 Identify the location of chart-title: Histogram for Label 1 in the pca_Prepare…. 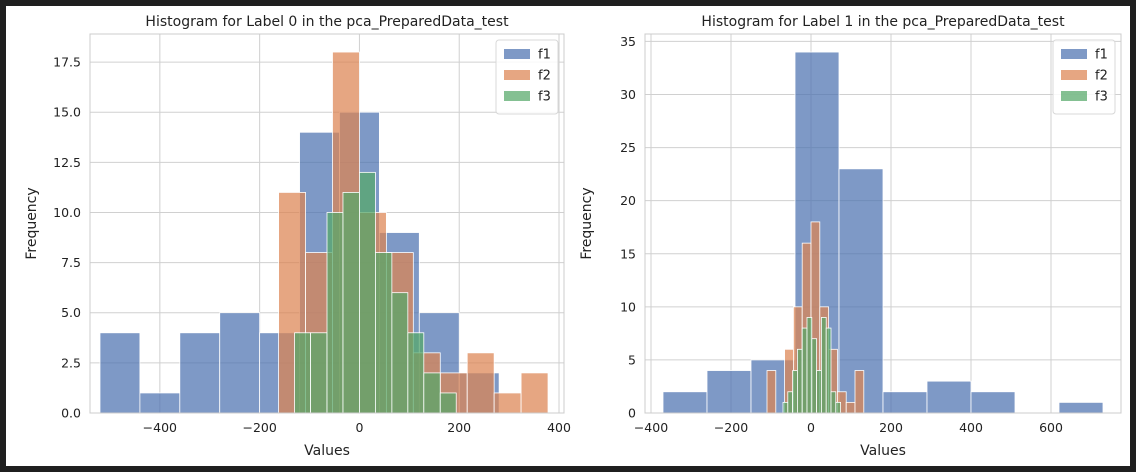
(883, 22).